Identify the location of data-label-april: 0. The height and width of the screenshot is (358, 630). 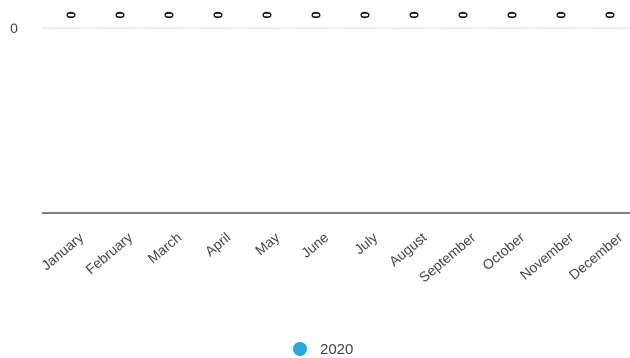
(217, 14).